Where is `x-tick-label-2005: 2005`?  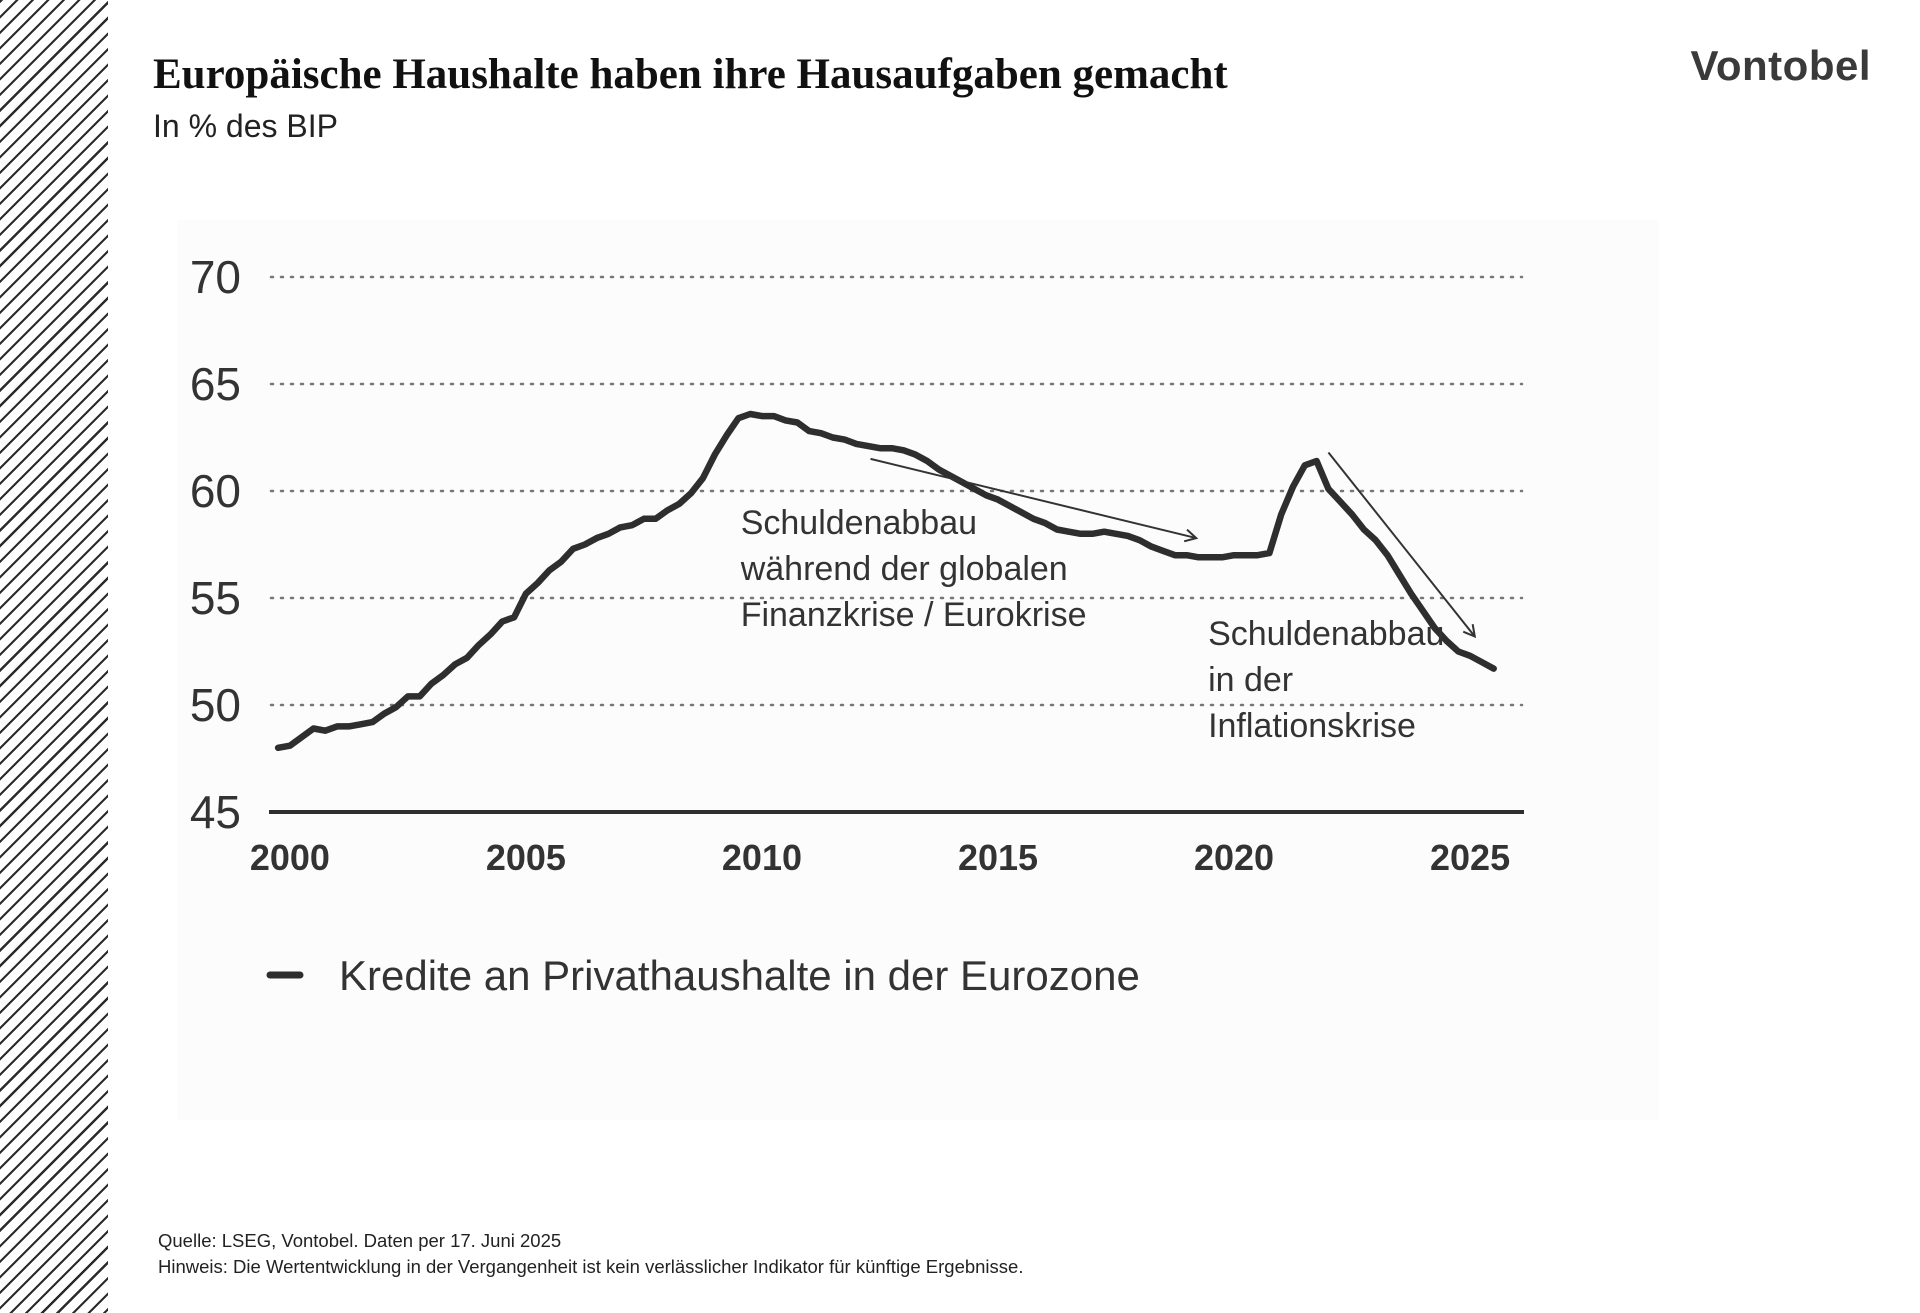
x-tick-label-2005: 2005 is located at coordinates (526, 857).